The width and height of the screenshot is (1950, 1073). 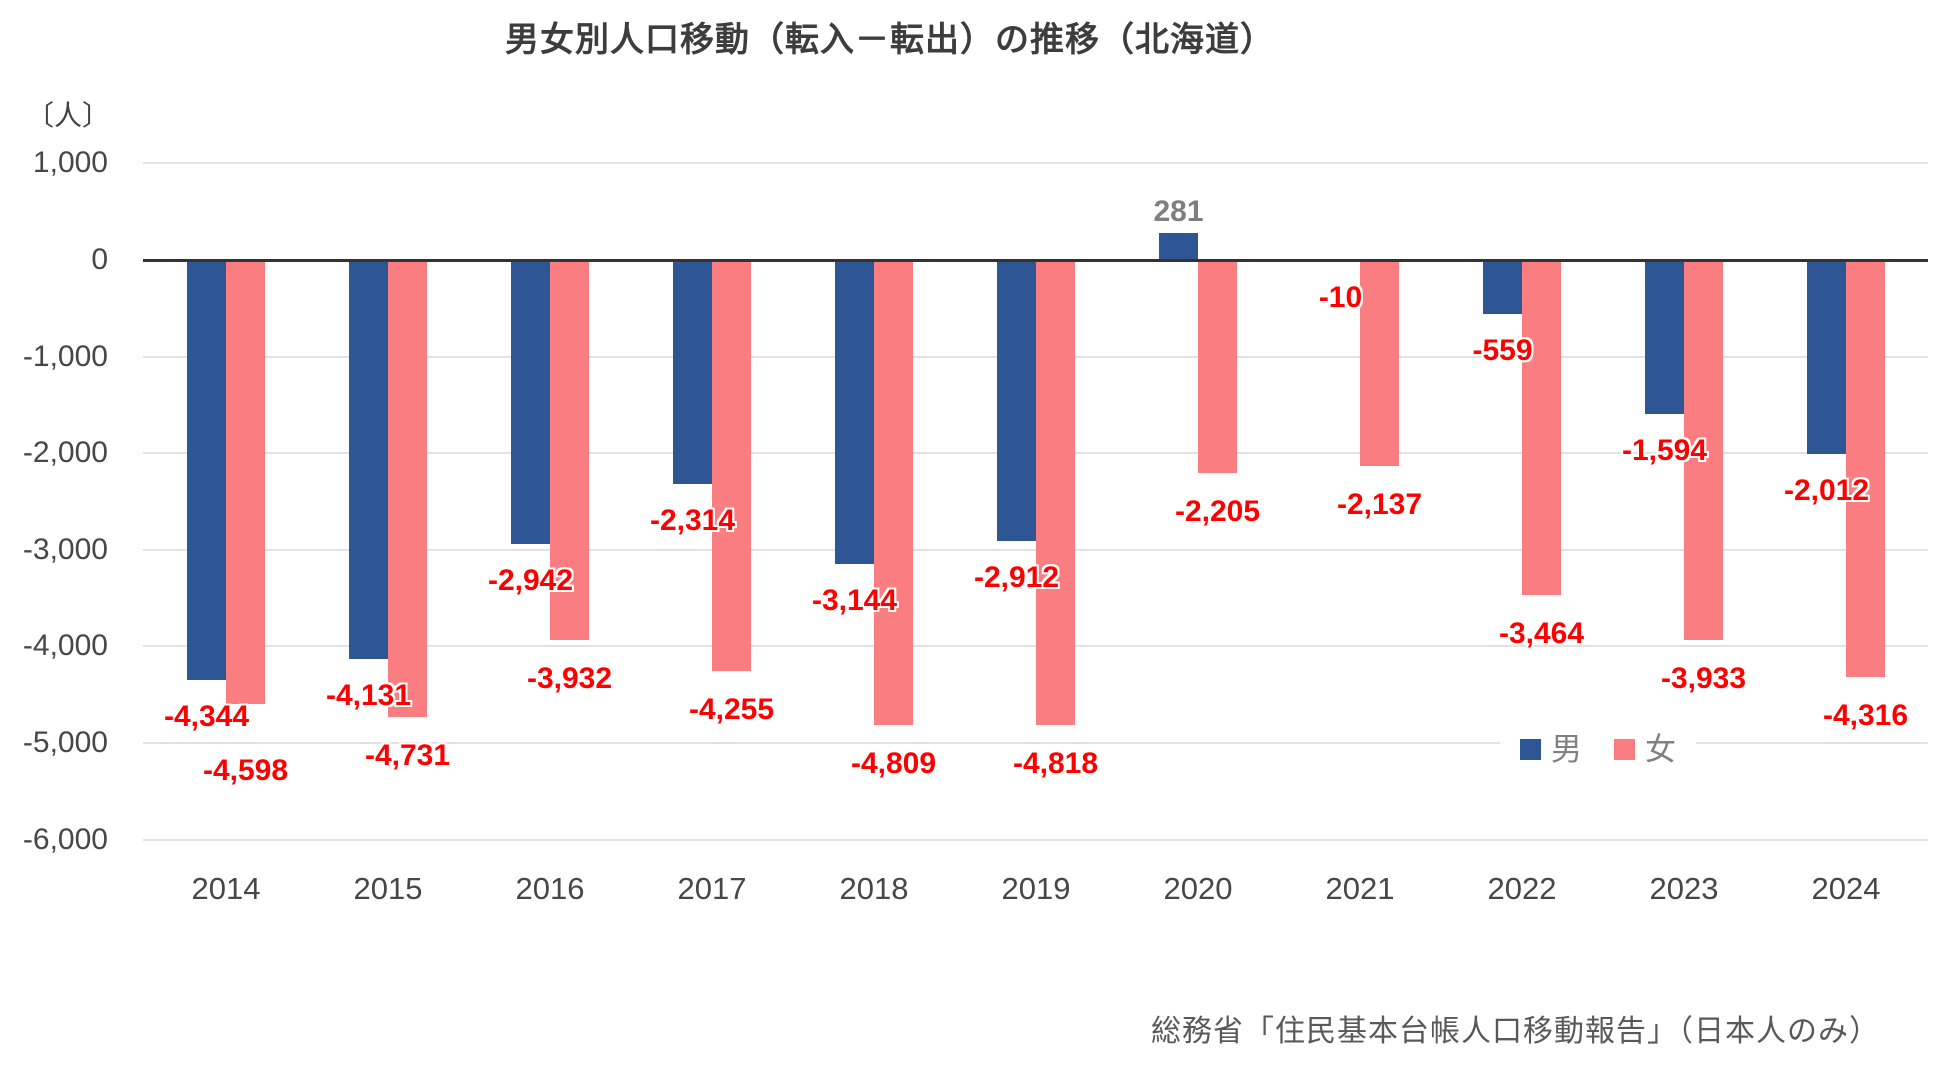 I want to click on bar-male-2023, so click(x=1664, y=337).